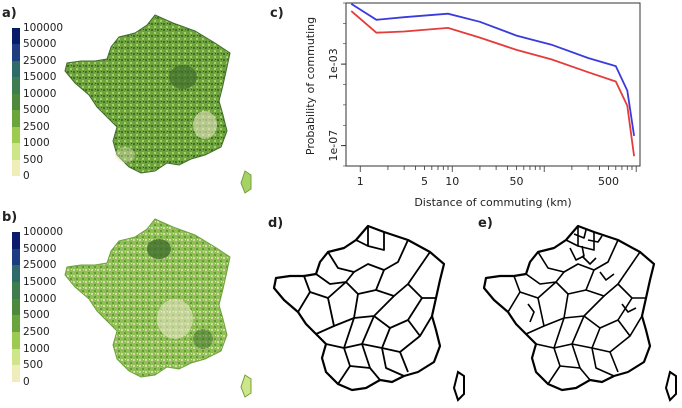 This screenshot has width=682, height=408. I want to click on panel-d-label: d), so click(276, 223).